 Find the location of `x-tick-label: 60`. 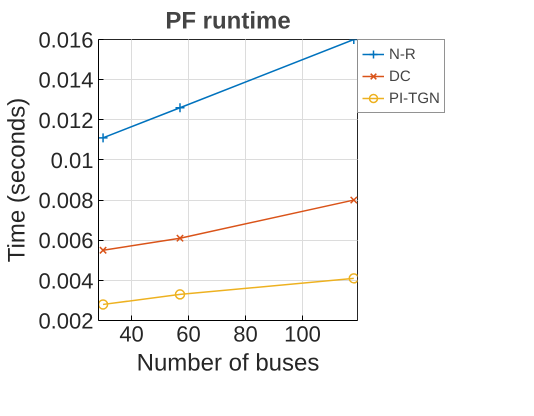

x-tick-label: 60 is located at coordinates (188, 334).